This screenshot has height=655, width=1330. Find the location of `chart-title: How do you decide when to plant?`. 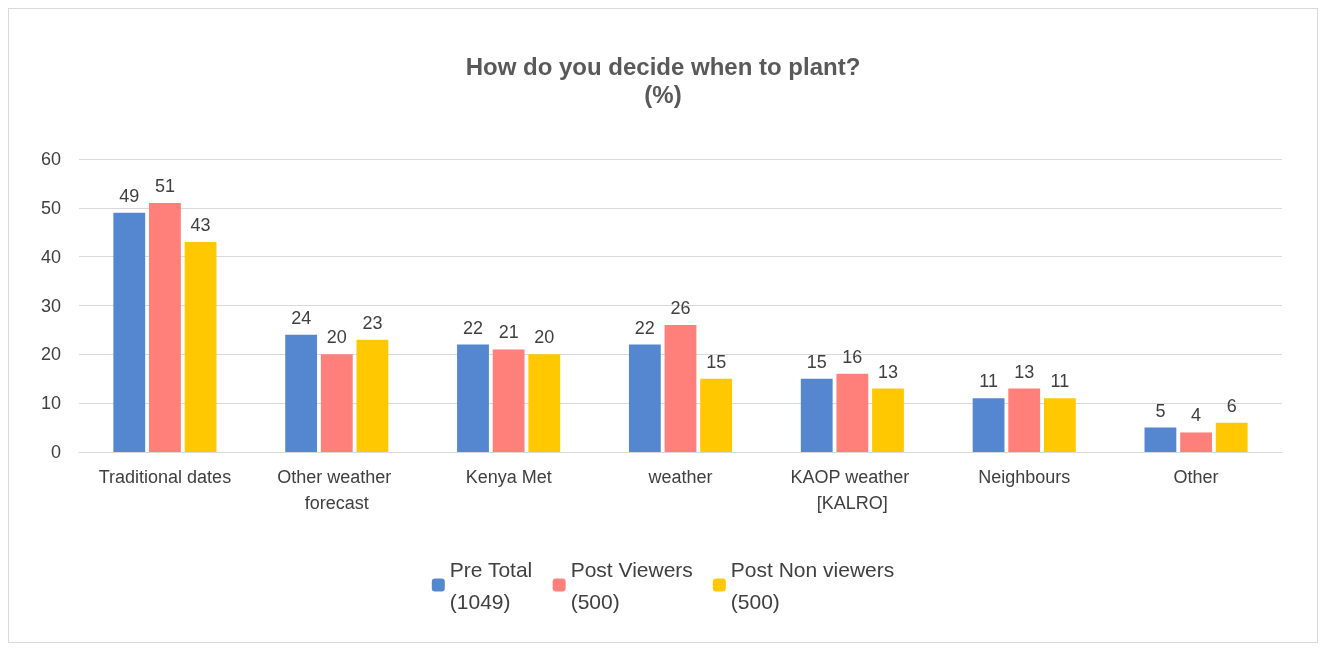

chart-title: How do you decide when to plant? is located at coordinates (663, 66).